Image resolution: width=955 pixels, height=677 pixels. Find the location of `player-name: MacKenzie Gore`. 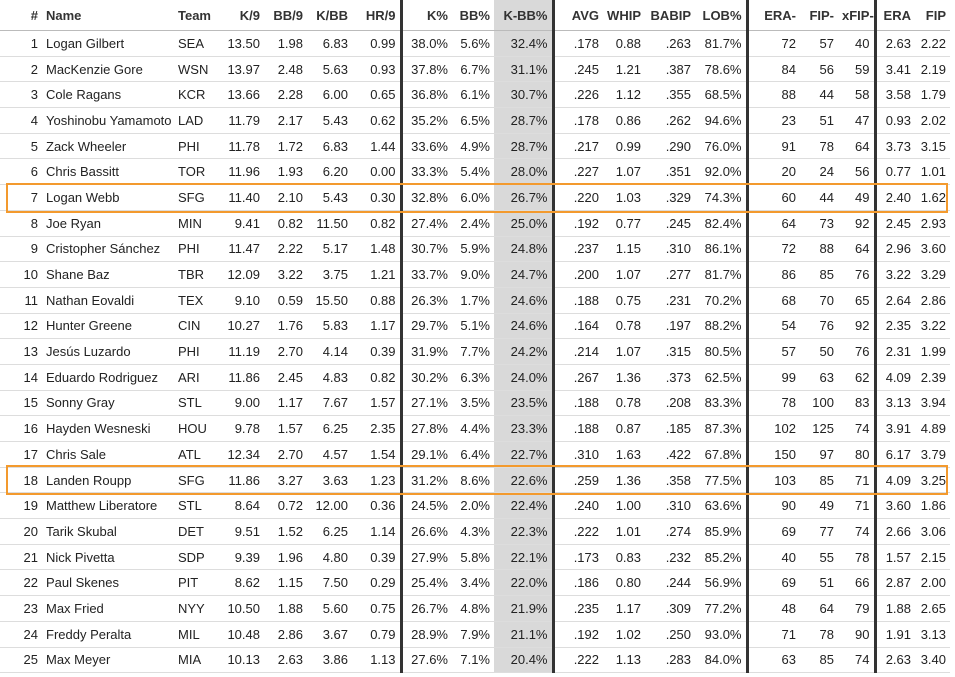

player-name: MacKenzie Gore is located at coordinates (108, 69).